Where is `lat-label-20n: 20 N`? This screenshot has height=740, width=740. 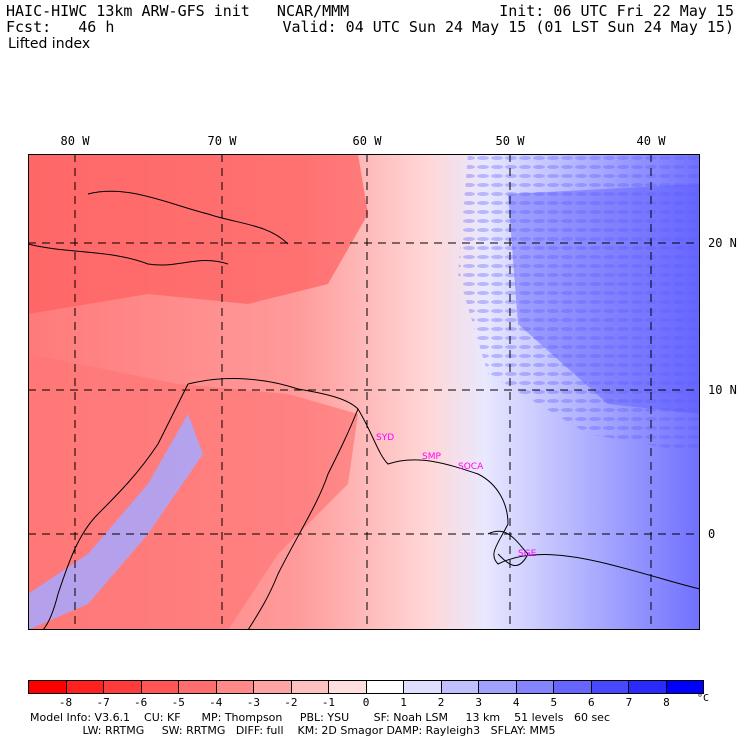 lat-label-20n: 20 N is located at coordinates (722, 243).